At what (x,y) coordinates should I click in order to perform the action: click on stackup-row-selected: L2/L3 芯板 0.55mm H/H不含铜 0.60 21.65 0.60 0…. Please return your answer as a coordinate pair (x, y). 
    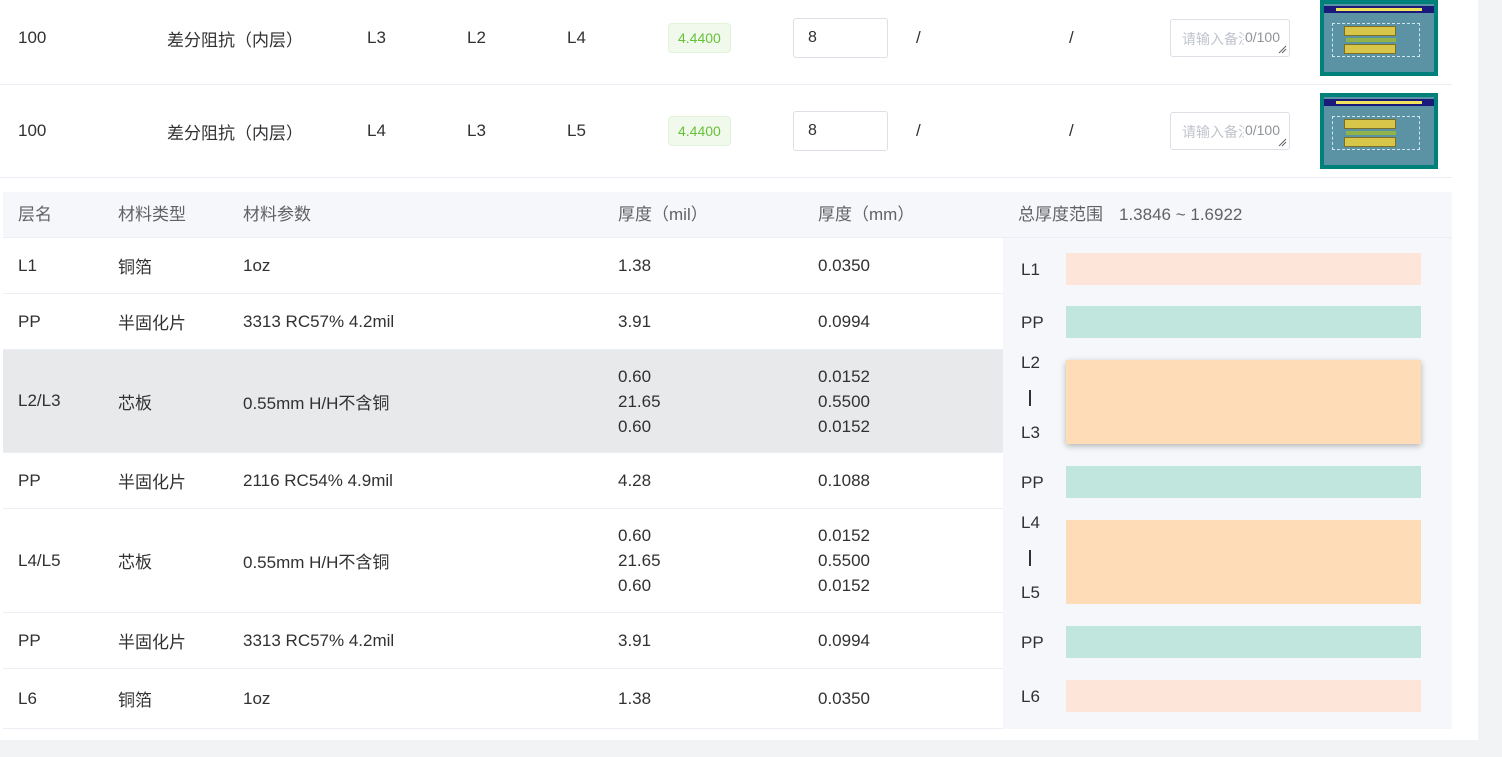
    Looking at the image, I should click on (503, 401).